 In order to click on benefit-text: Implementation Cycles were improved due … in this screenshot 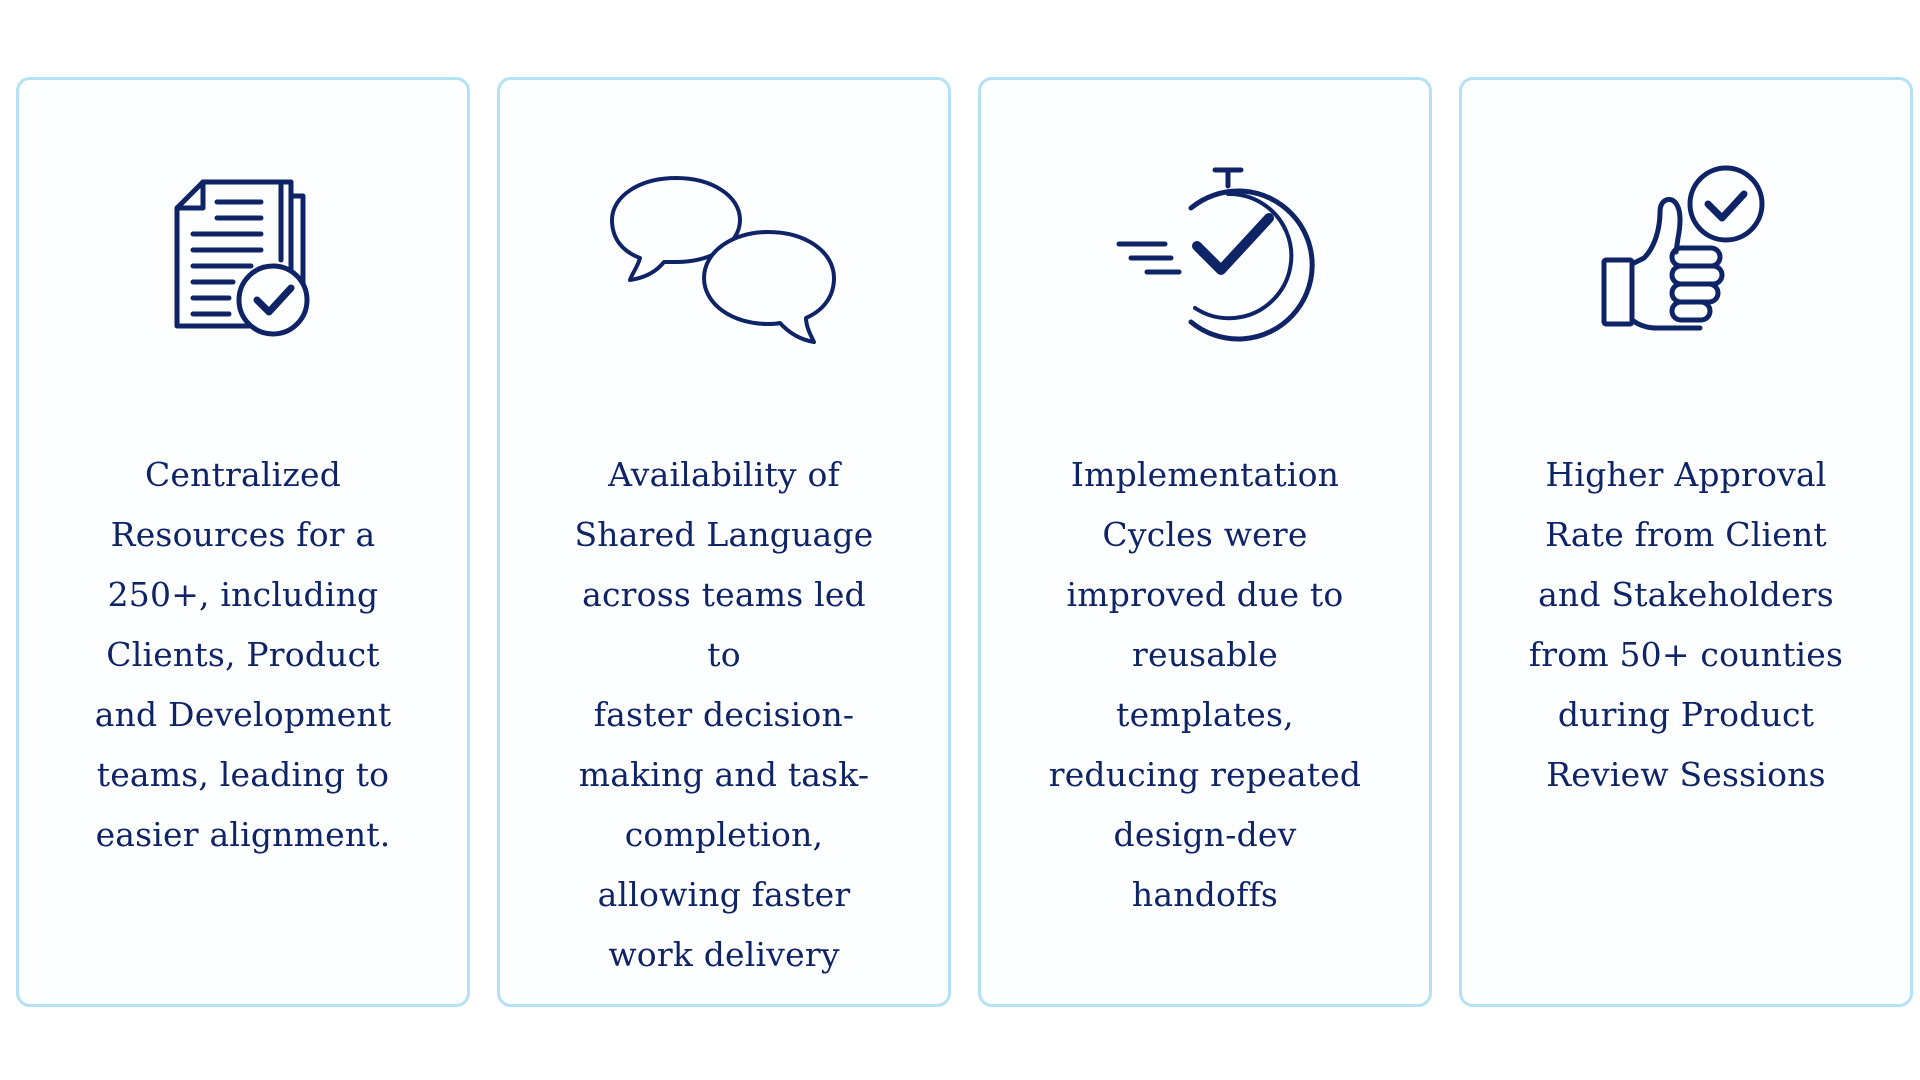, I will do `click(1205, 684)`.